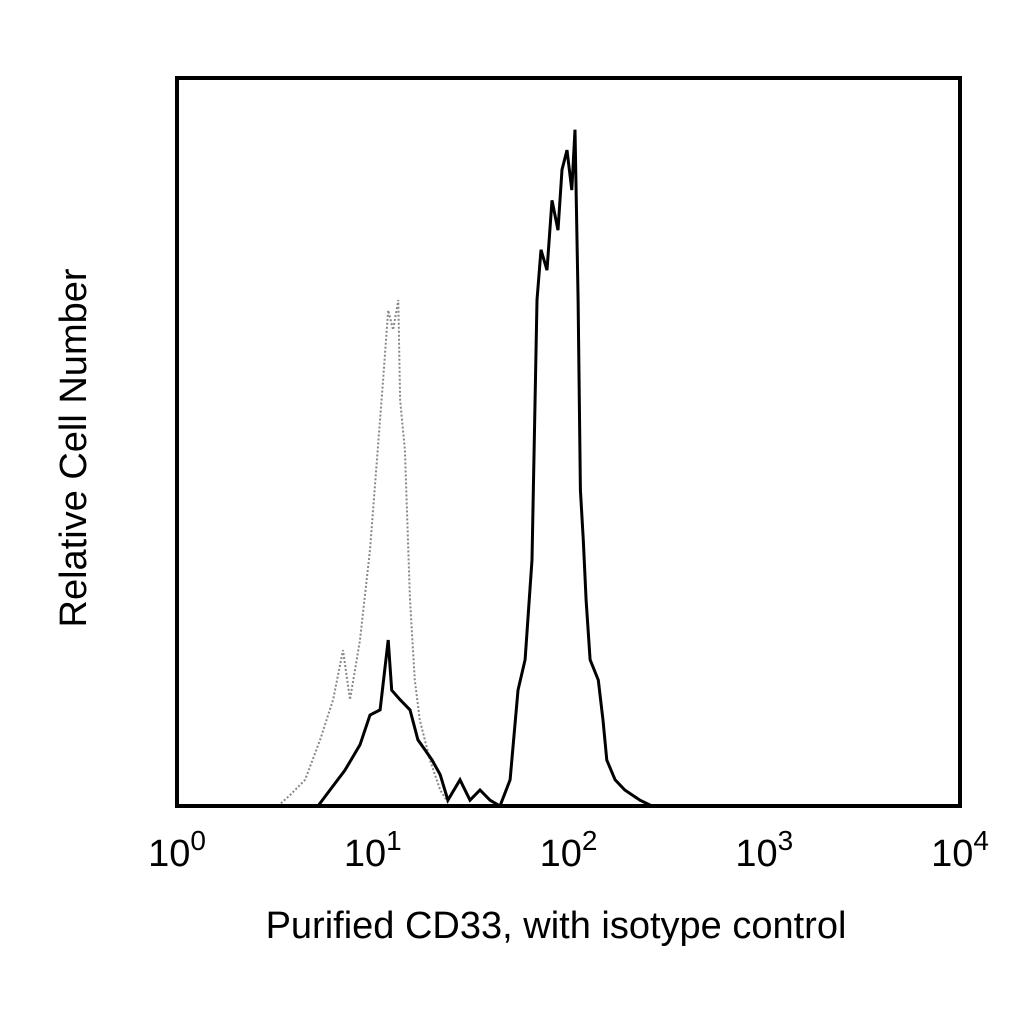  What do you see at coordinates (177, 850) in the screenshot?
I see `x-tick-label: 10⁰` at bounding box center [177, 850].